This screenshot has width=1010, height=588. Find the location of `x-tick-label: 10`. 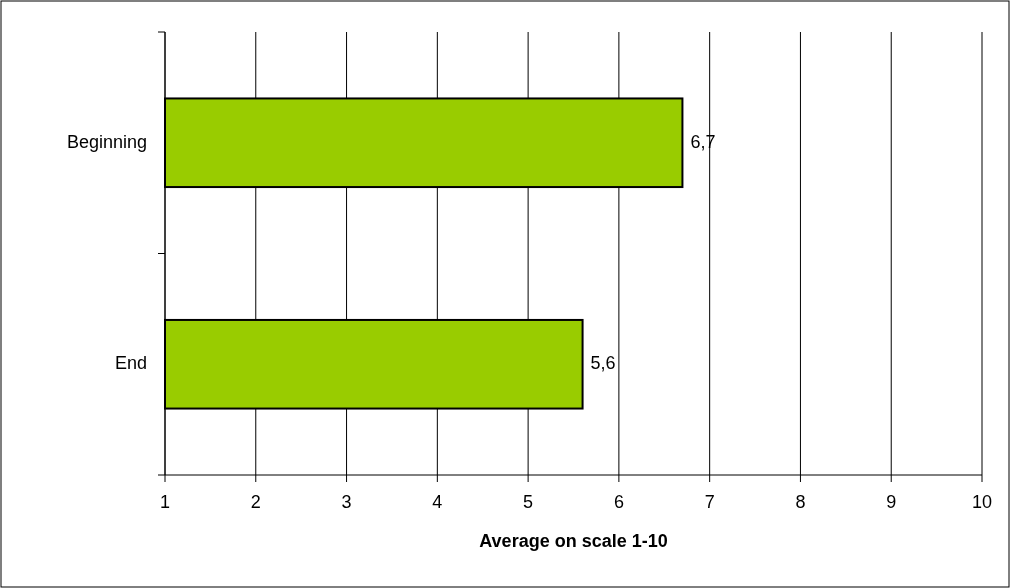

x-tick-label: 10 is located at coordinates (982, 502).